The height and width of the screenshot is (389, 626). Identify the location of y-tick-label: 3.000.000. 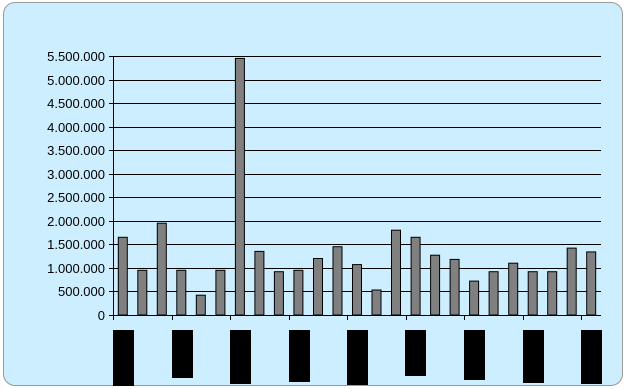
(76, 174).